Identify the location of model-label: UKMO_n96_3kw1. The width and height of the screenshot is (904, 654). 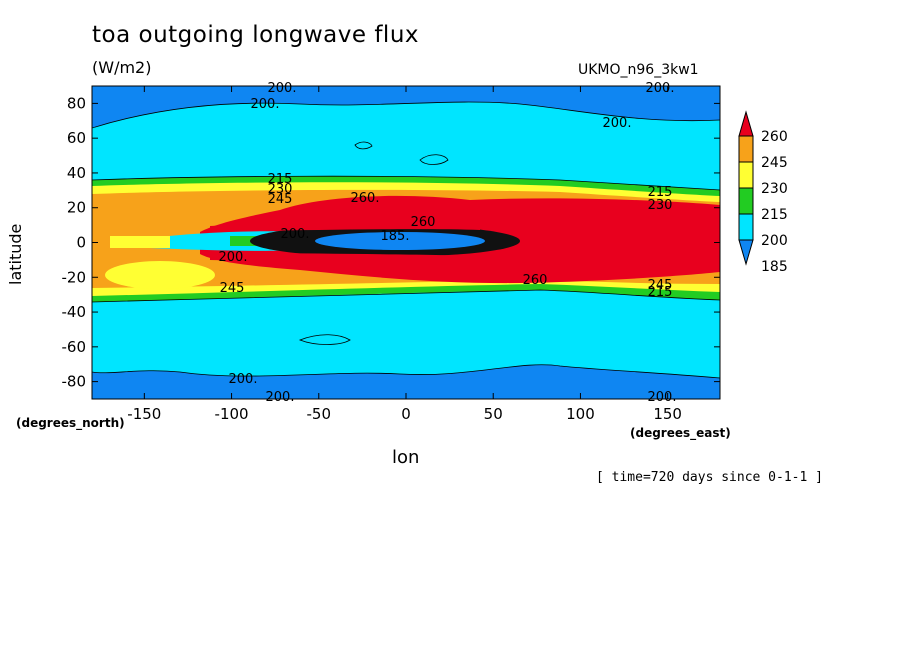
(638, 70).